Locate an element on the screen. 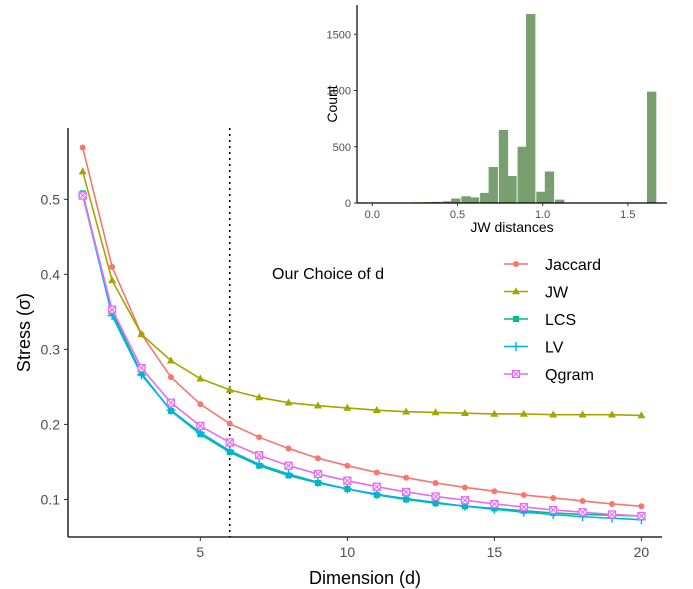  x-tick-label: 10 is located at coordinates (348, 552).